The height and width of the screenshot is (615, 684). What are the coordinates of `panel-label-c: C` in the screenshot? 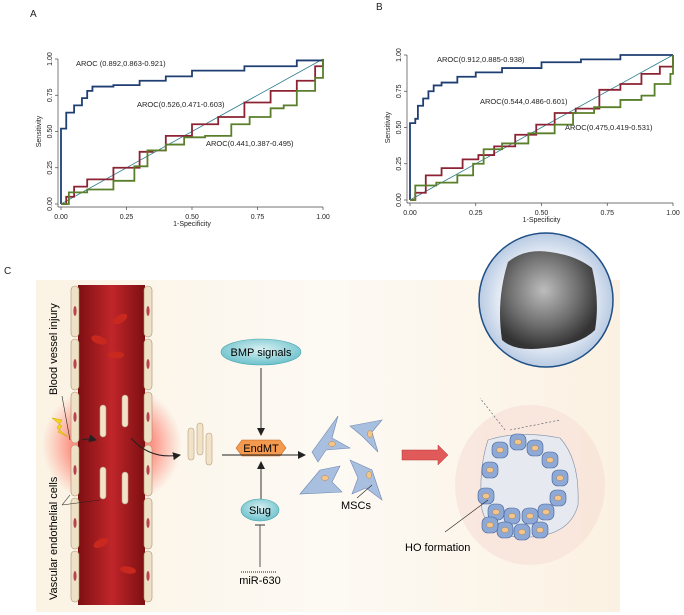 It's located at (8, 271).